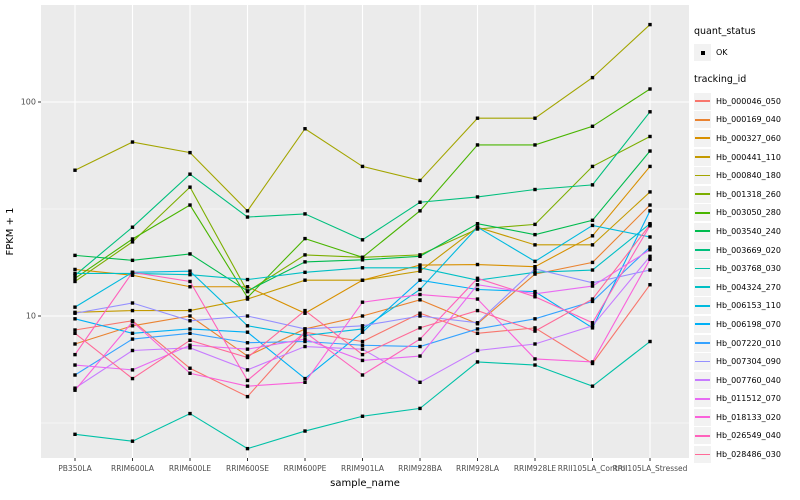  I want to click on legend-label: Hb_026549_040, so click(748, 436).